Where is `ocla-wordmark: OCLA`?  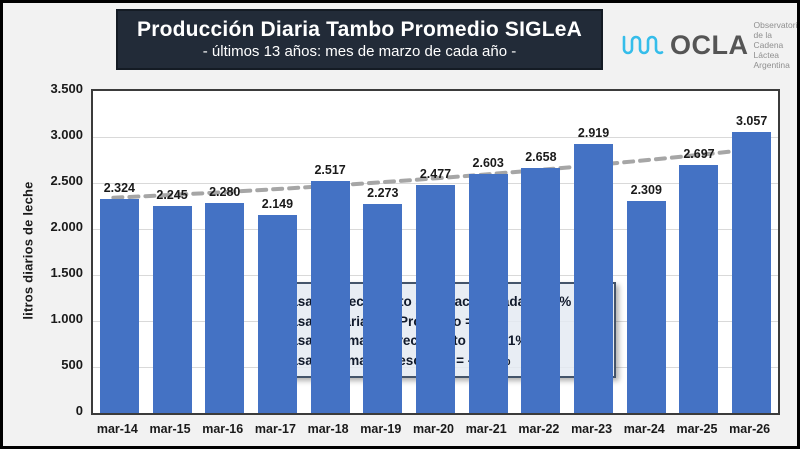
ocla-wordmark: OCLA is located at coordinates (709, 44).